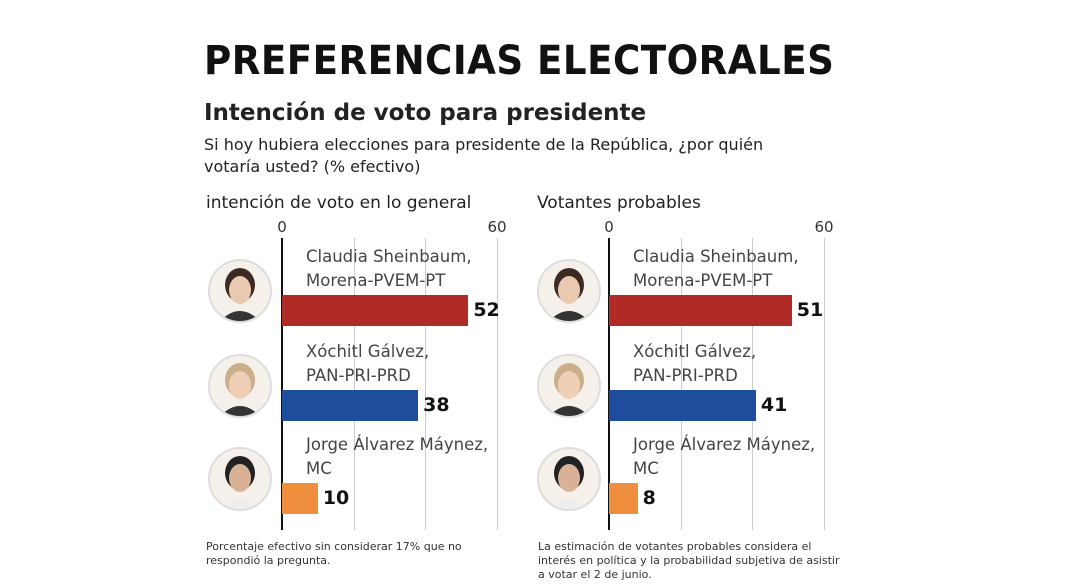 The width and height of the screenshot is (1080, 588). What do you see at coordinates (436, 405) in the screenshot?
I see `data-label: 38` at bounding box center [436, 405].